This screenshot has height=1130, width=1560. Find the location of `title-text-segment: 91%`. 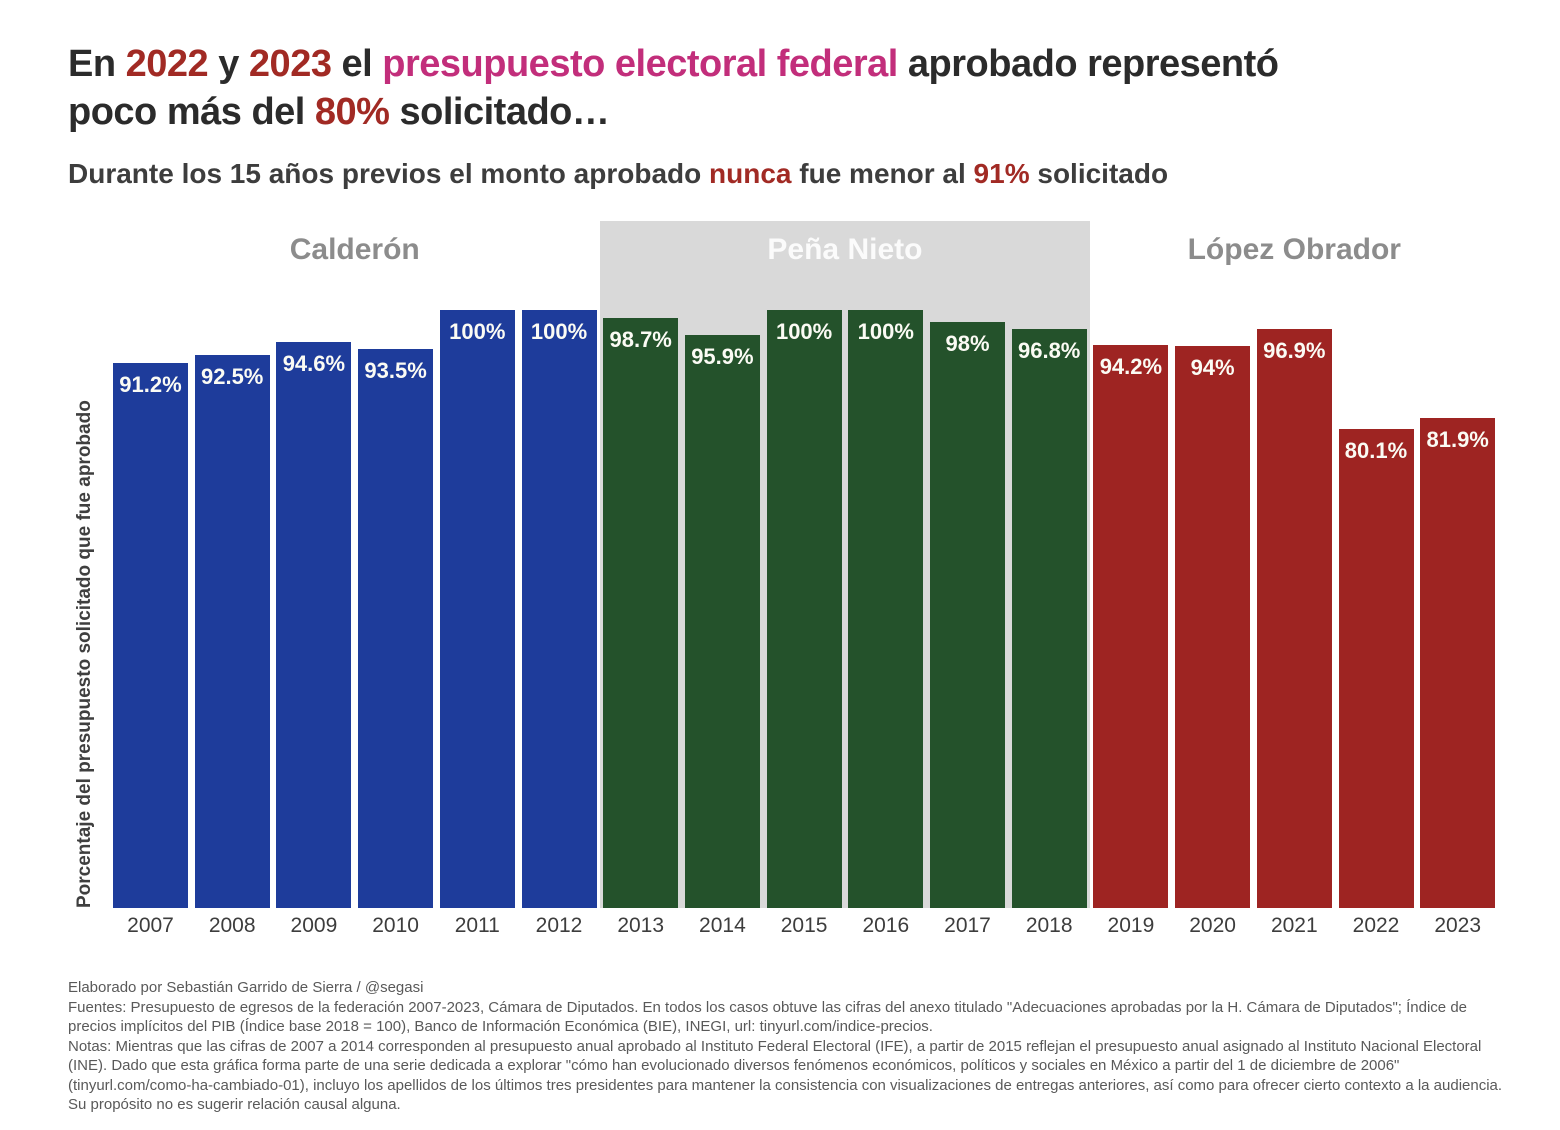

title-text-segment: 91% is located at coordinates (1001, 173).